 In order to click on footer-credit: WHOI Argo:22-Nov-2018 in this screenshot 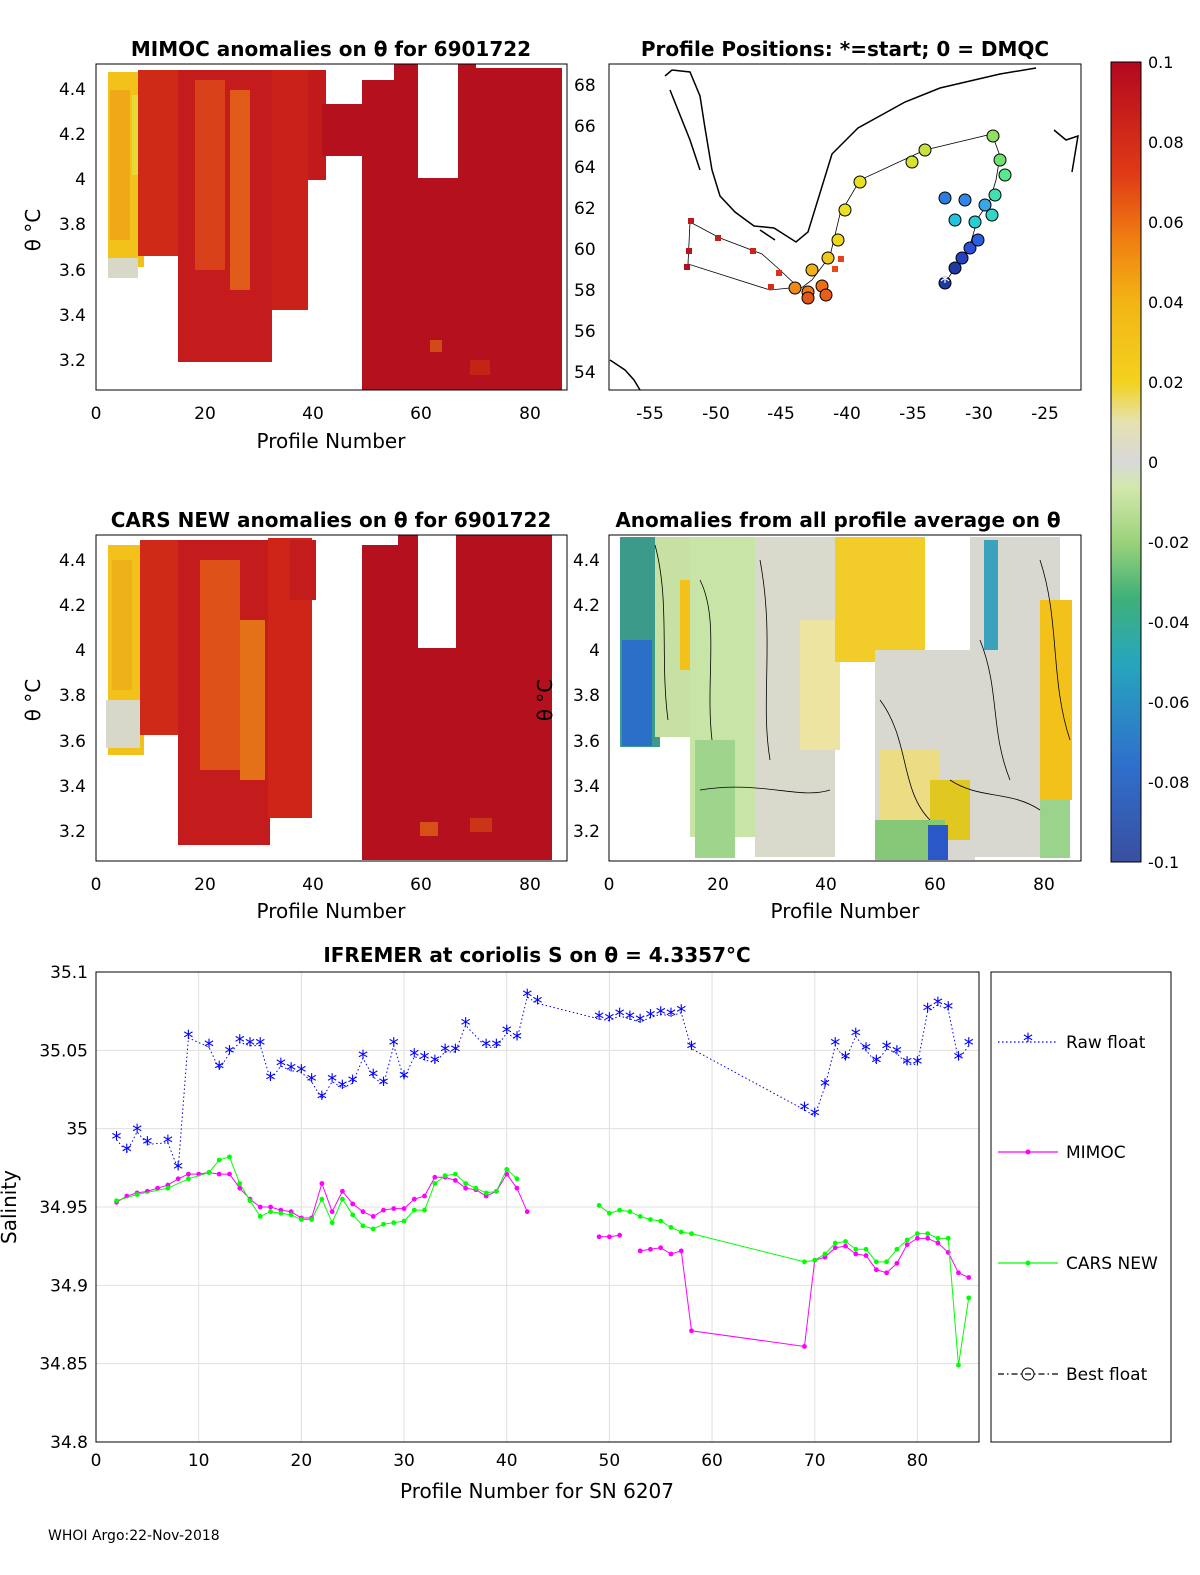, I will do `click(134, 1536)`.